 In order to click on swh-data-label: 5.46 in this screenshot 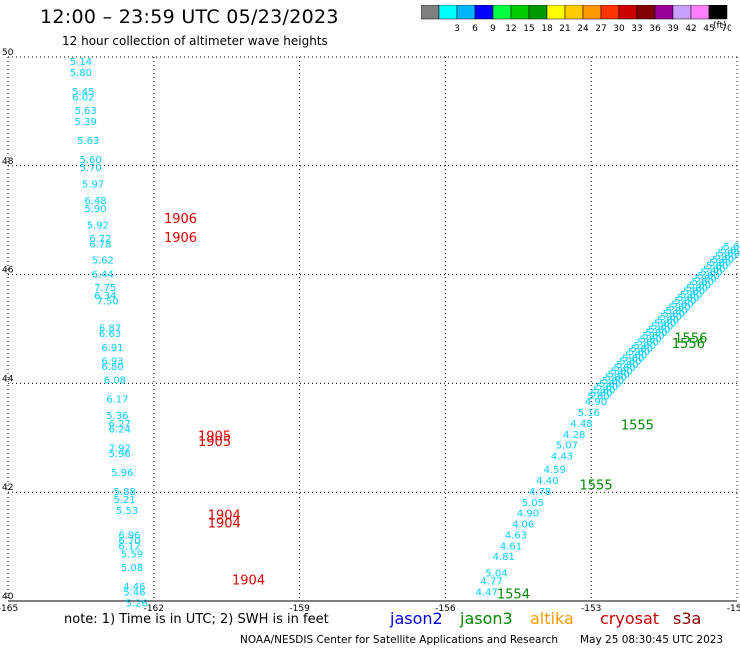, I will do `click(134, 593)`.